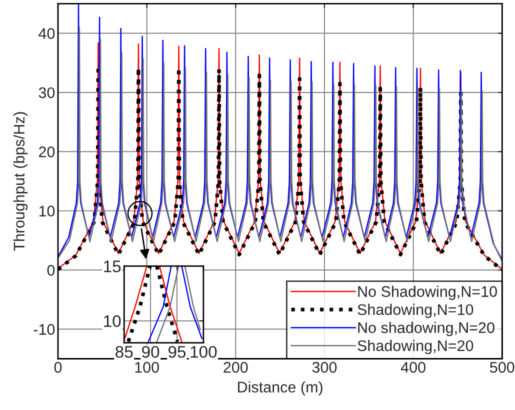  I want to click on legend-label: Shadowing,N=20, so click(416, 347).